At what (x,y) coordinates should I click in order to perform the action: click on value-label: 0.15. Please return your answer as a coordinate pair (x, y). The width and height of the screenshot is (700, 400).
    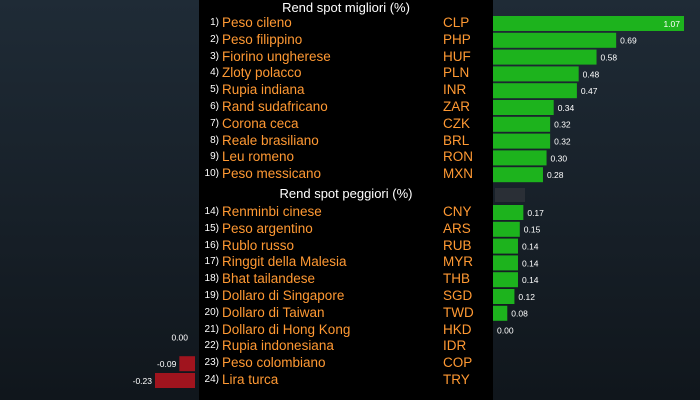
    Looking at the image, I should click on (532, 230).